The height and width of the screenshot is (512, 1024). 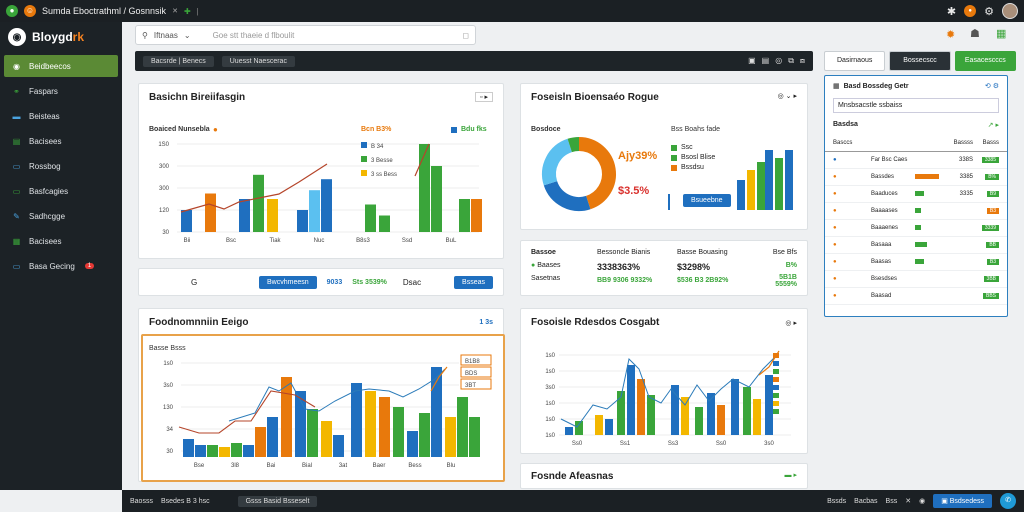 I want to click on trend-line, so click(x=669, y=391).